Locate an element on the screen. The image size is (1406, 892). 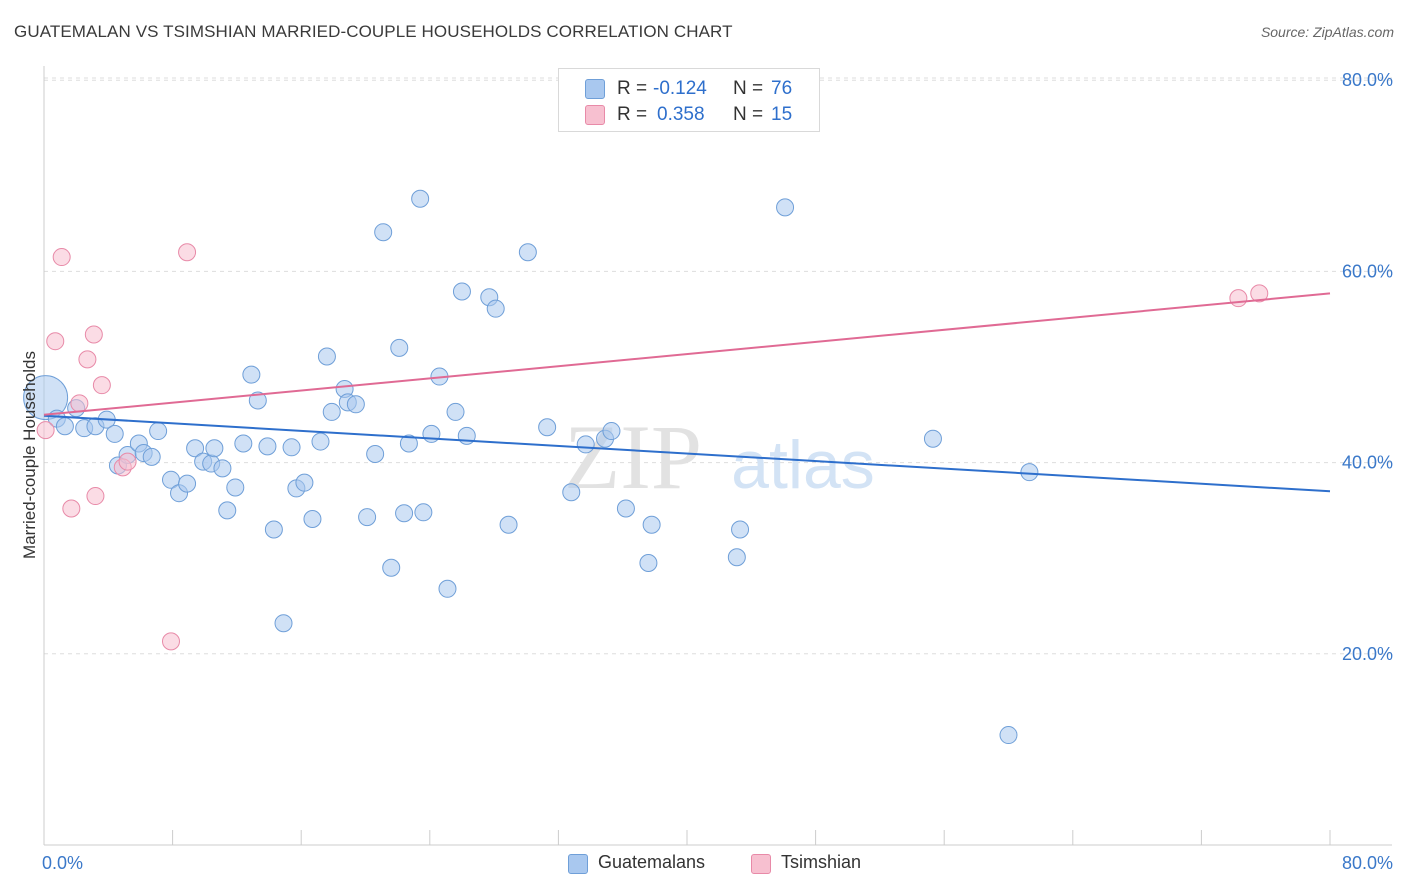
y-tick-label: 40.0% is located at coordinates (1367, 463).